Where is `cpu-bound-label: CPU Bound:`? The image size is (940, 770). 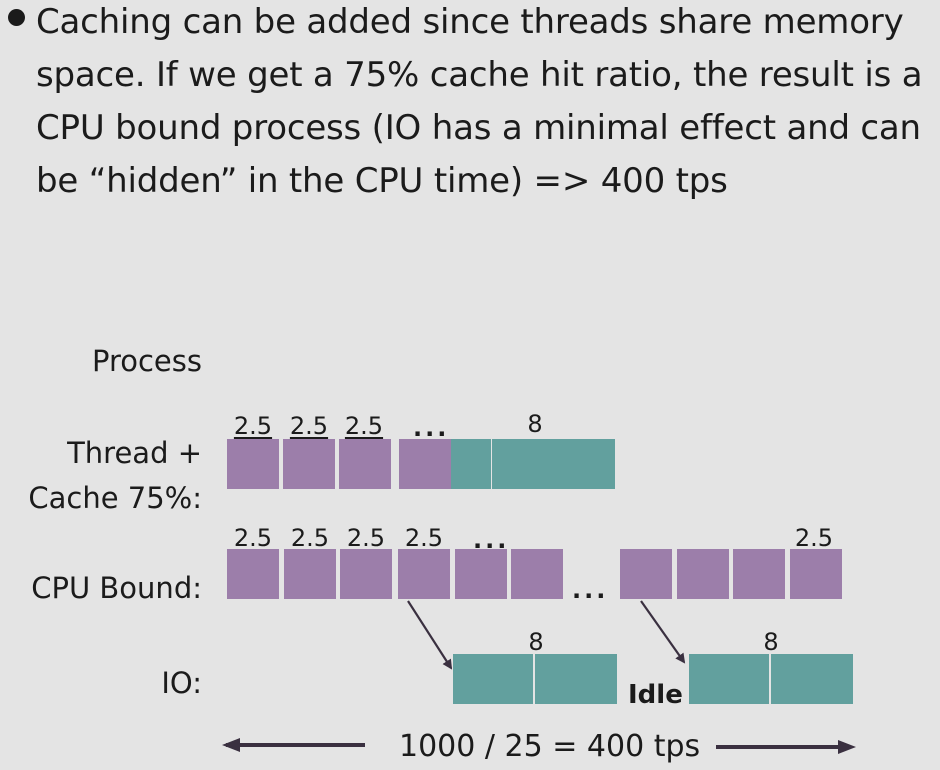
cpu-bound-label: CPU Bound: is located at coordinates (116, 588).